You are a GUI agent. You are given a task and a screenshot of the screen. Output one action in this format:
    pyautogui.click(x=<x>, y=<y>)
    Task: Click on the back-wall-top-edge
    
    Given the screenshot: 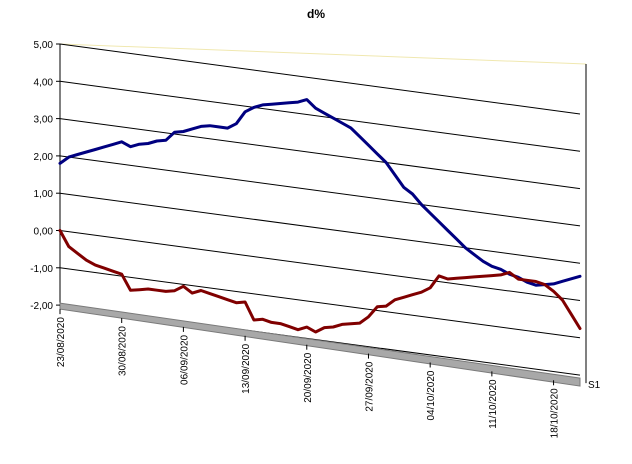 What is the action you would take?
    pyautogui.click(x=323, y=54)
    